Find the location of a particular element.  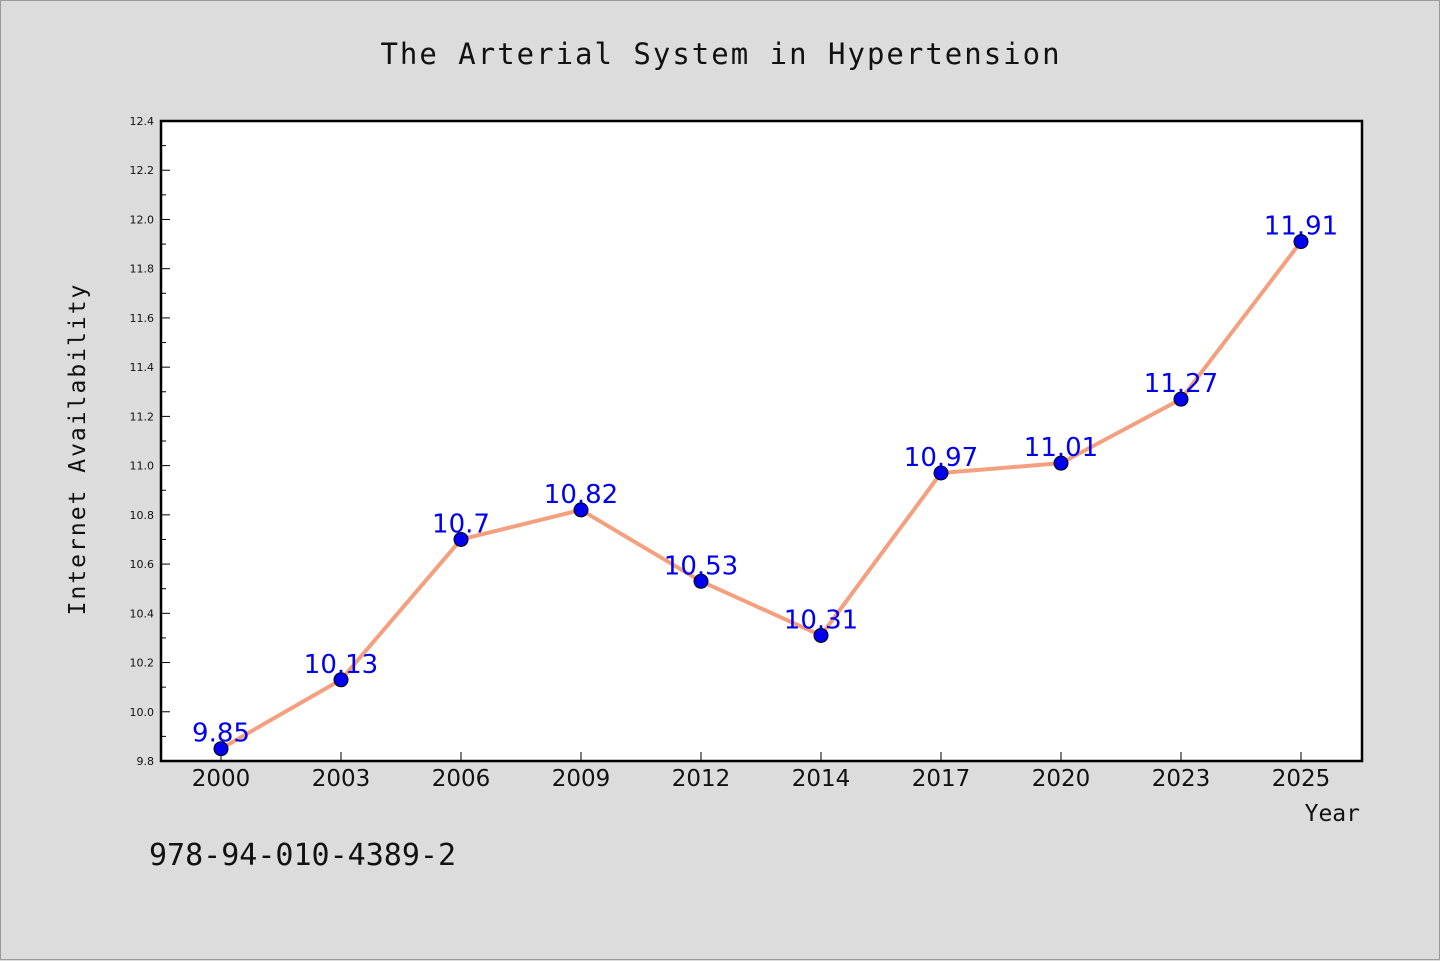

data-label: 11.91 is located at coordinates (1301, 227).